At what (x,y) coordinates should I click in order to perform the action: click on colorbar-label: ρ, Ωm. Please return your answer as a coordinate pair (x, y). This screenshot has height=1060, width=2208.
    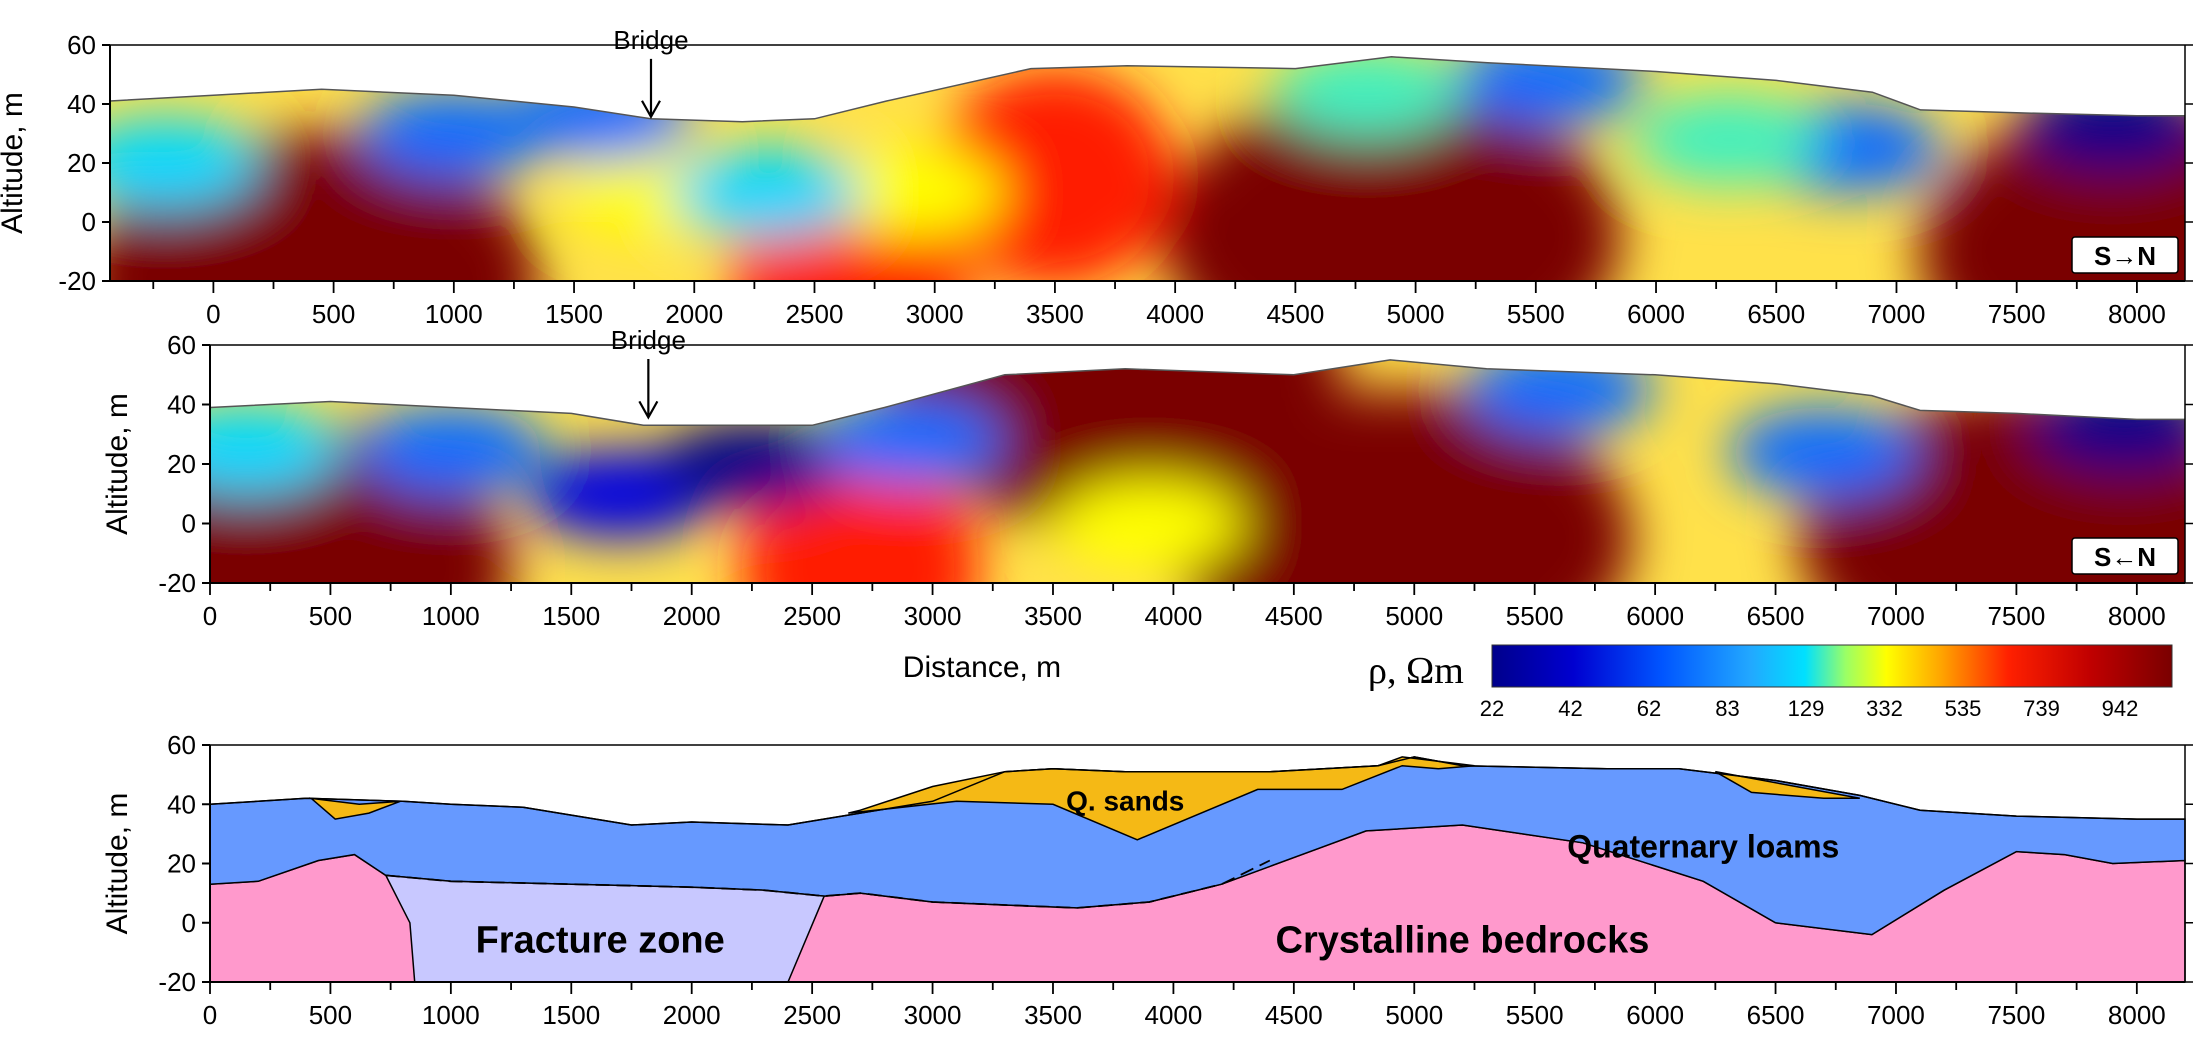
    Looking at the image, I should click on (1416, 671).